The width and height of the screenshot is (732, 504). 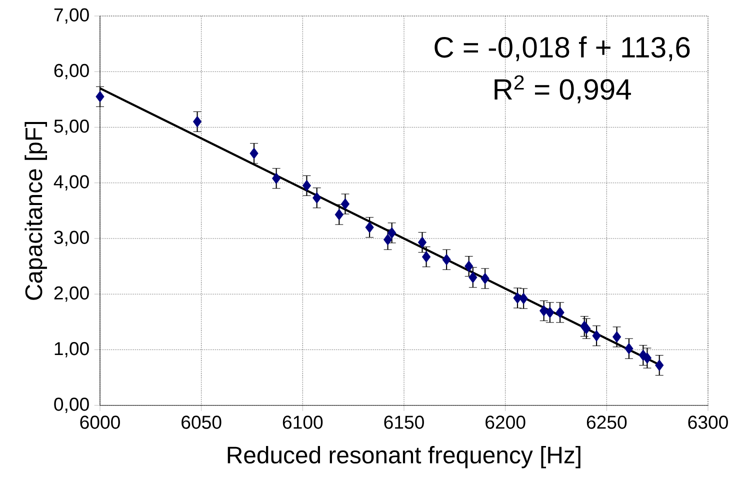 What do you see at coordinates (71, 238) in the screenshot?
I see `y-tick-label: 3,00` at bounding box center [71, 238].